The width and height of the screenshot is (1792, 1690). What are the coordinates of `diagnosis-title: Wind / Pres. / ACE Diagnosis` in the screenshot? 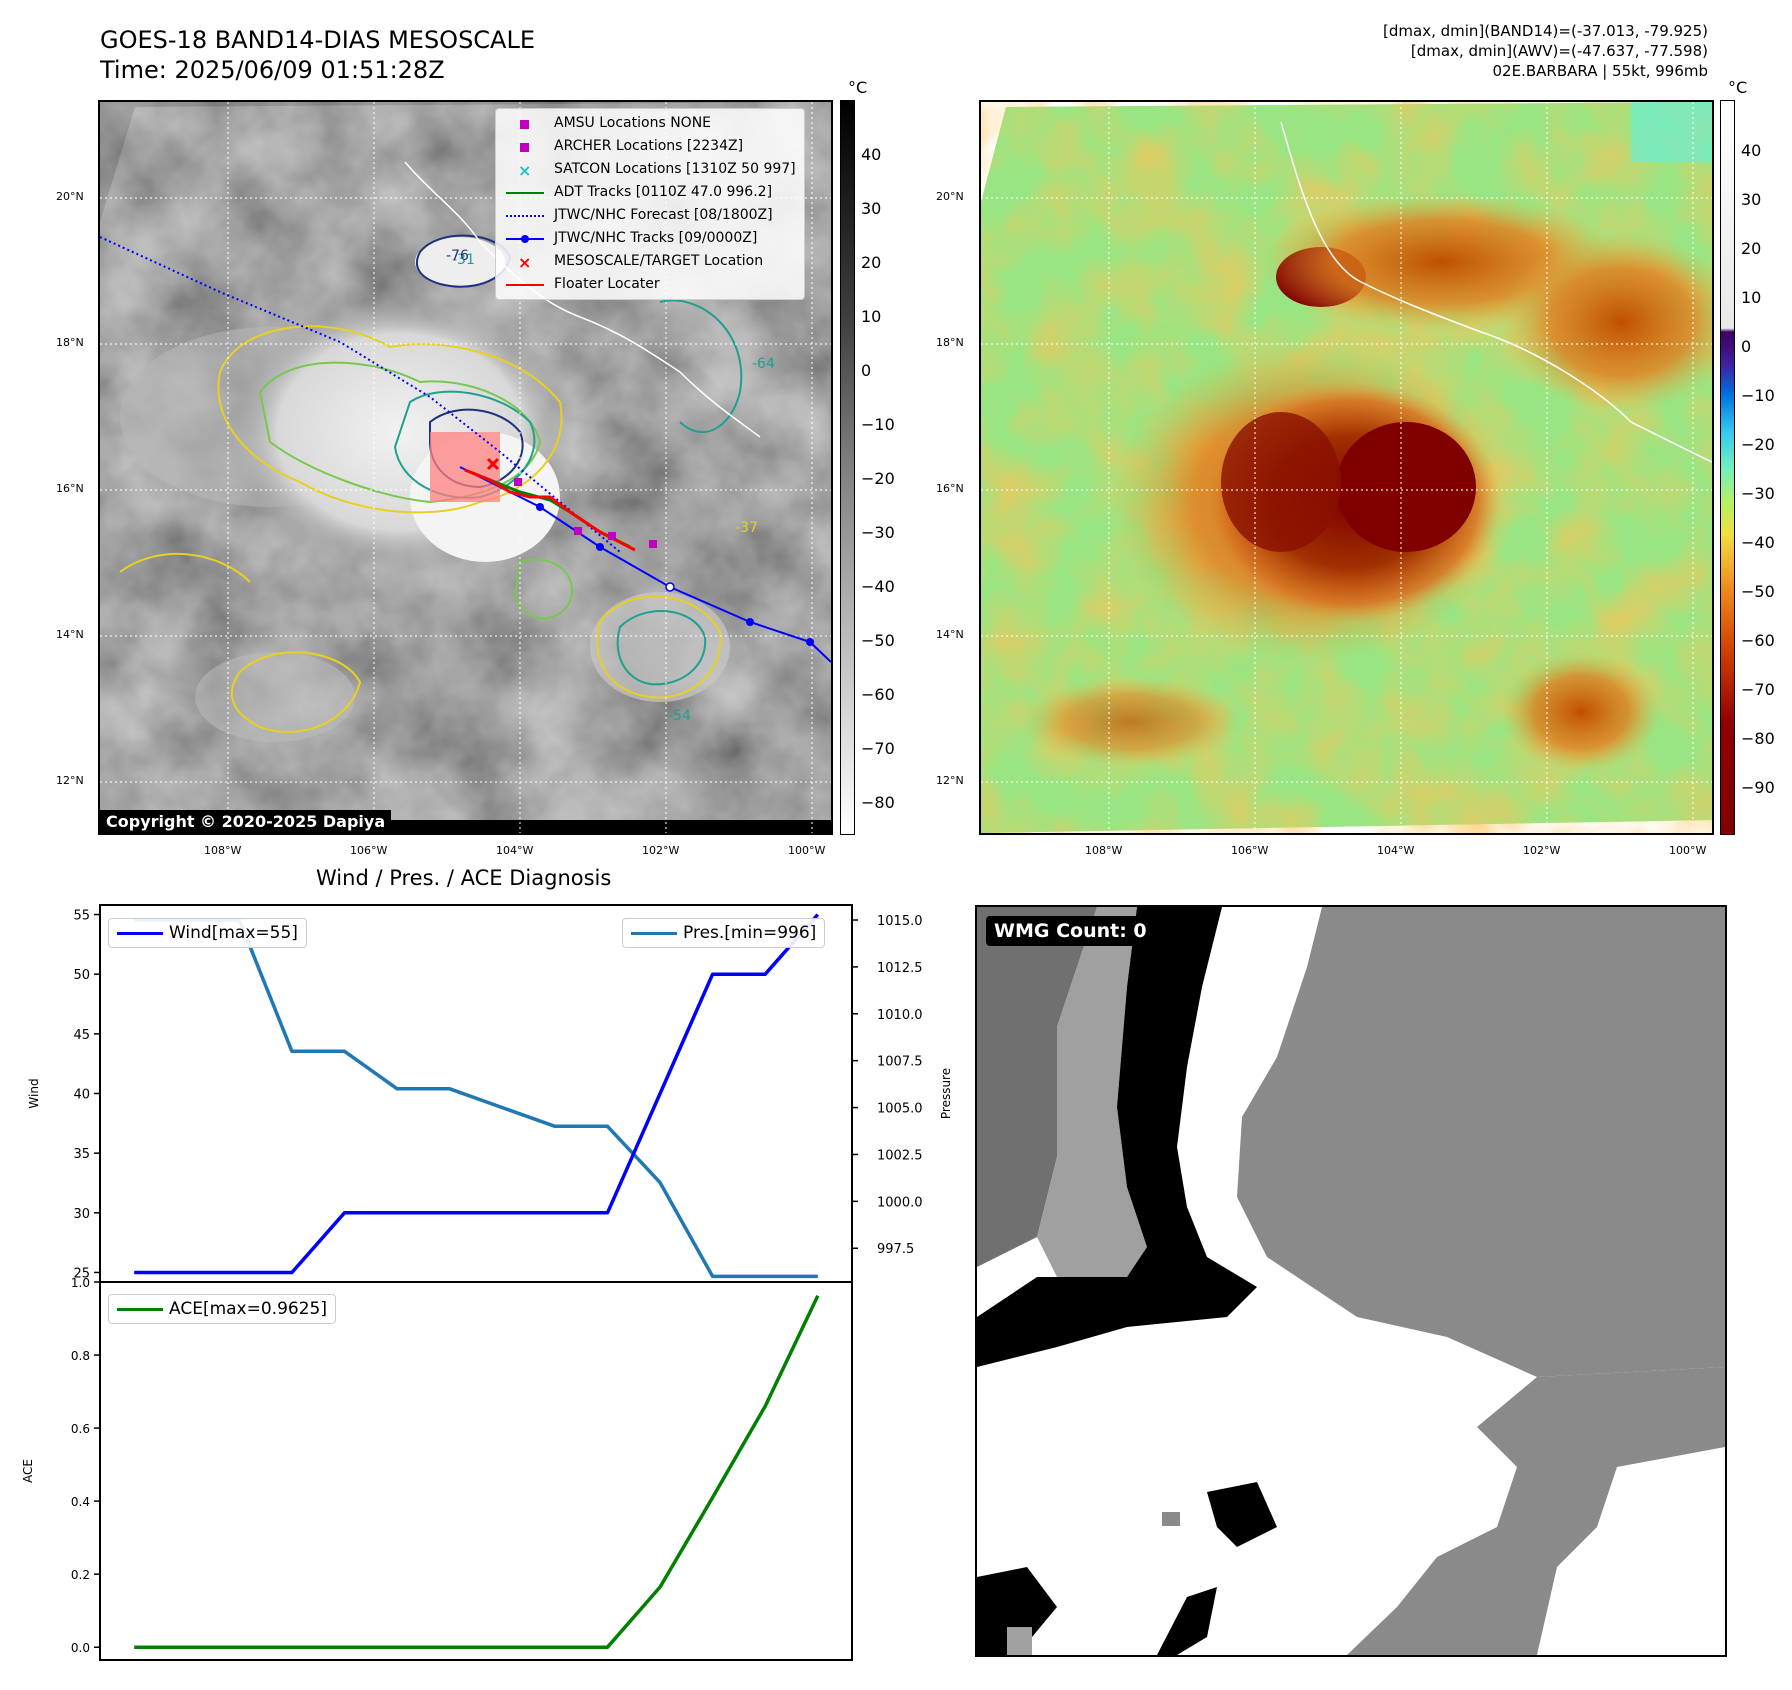 It's located at (464, 878).